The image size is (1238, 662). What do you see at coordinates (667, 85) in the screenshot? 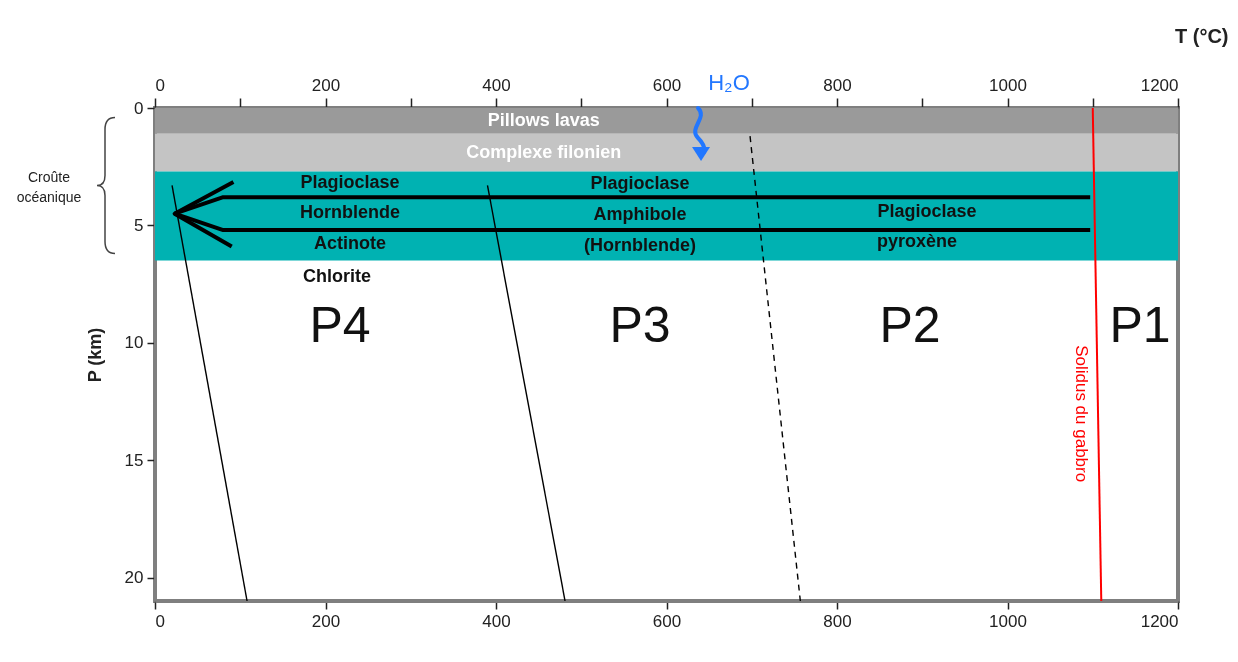
I see `x2-tick-label: 600` at bounding box center [667, 85].